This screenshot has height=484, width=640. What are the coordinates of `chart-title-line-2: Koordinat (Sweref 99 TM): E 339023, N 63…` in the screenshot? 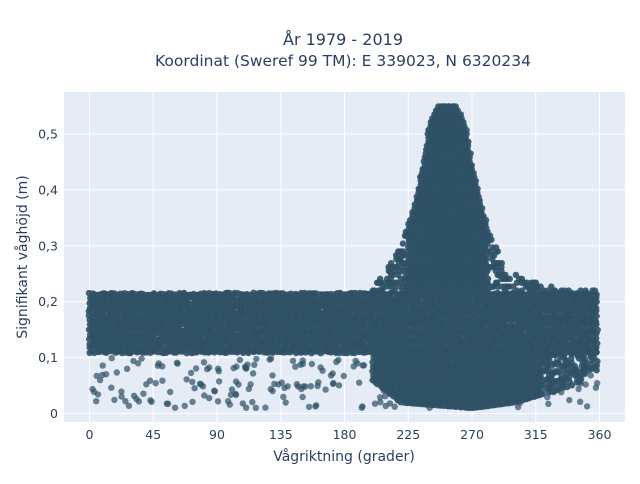 It's located at (343, 61).